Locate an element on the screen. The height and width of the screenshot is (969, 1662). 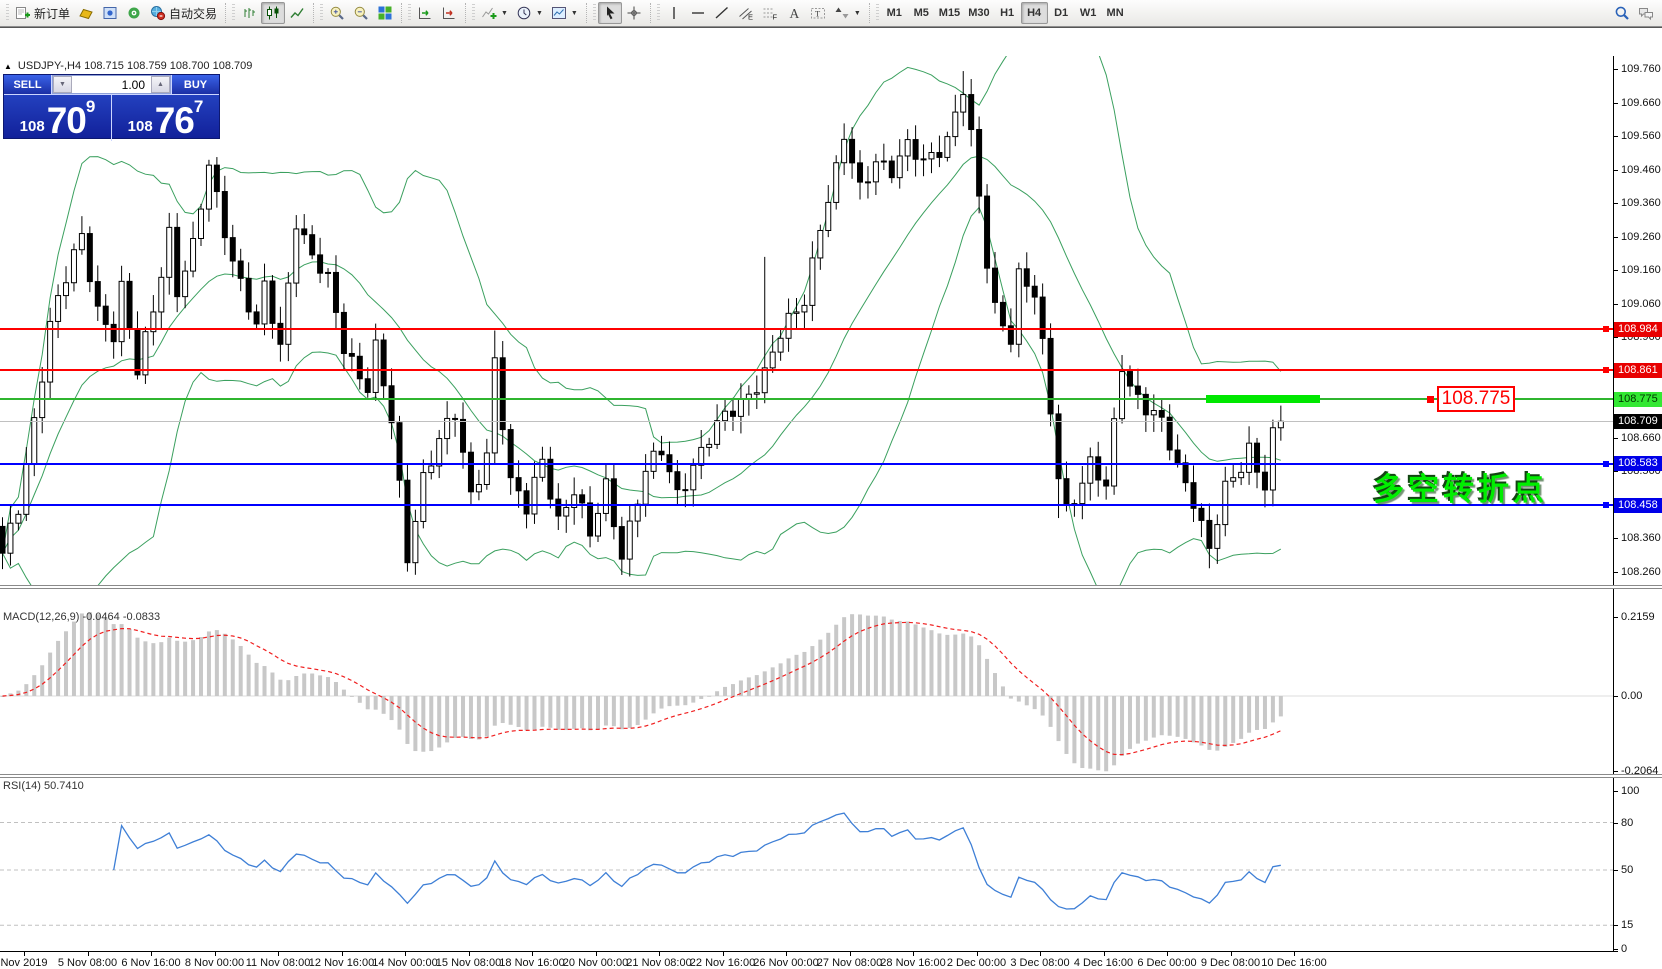
indicators-button: ▼ is located at coordinates (494, 13).